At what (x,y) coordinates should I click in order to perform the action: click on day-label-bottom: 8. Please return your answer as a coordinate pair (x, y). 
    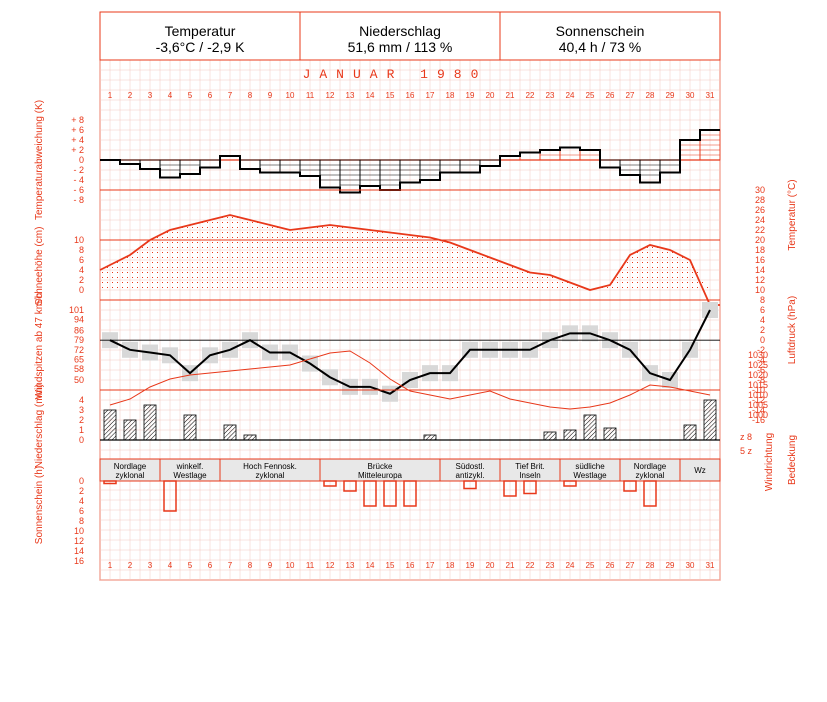
    Looking at the image, I should click on (250, 565).